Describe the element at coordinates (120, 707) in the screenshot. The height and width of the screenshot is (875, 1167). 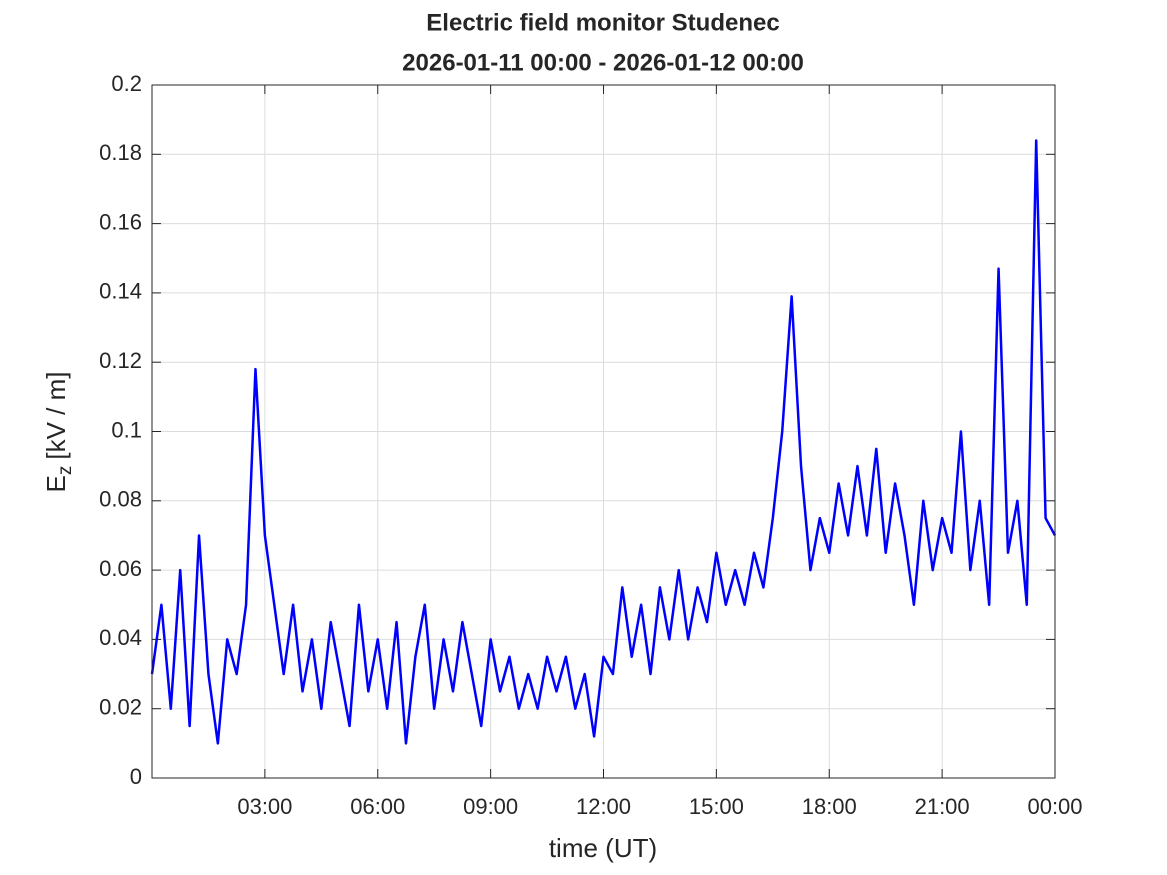
I see `y-tick-label: 0.02` at that location.